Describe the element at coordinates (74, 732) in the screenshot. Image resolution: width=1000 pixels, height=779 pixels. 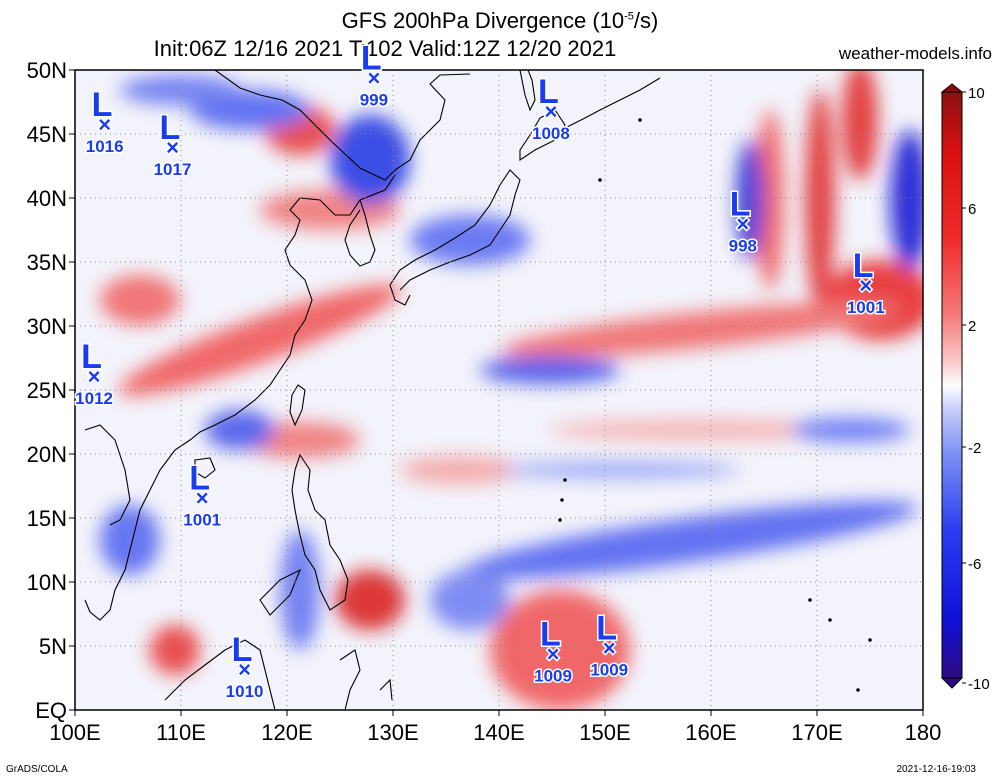
I see `x-tick-label: 100E` at that location.